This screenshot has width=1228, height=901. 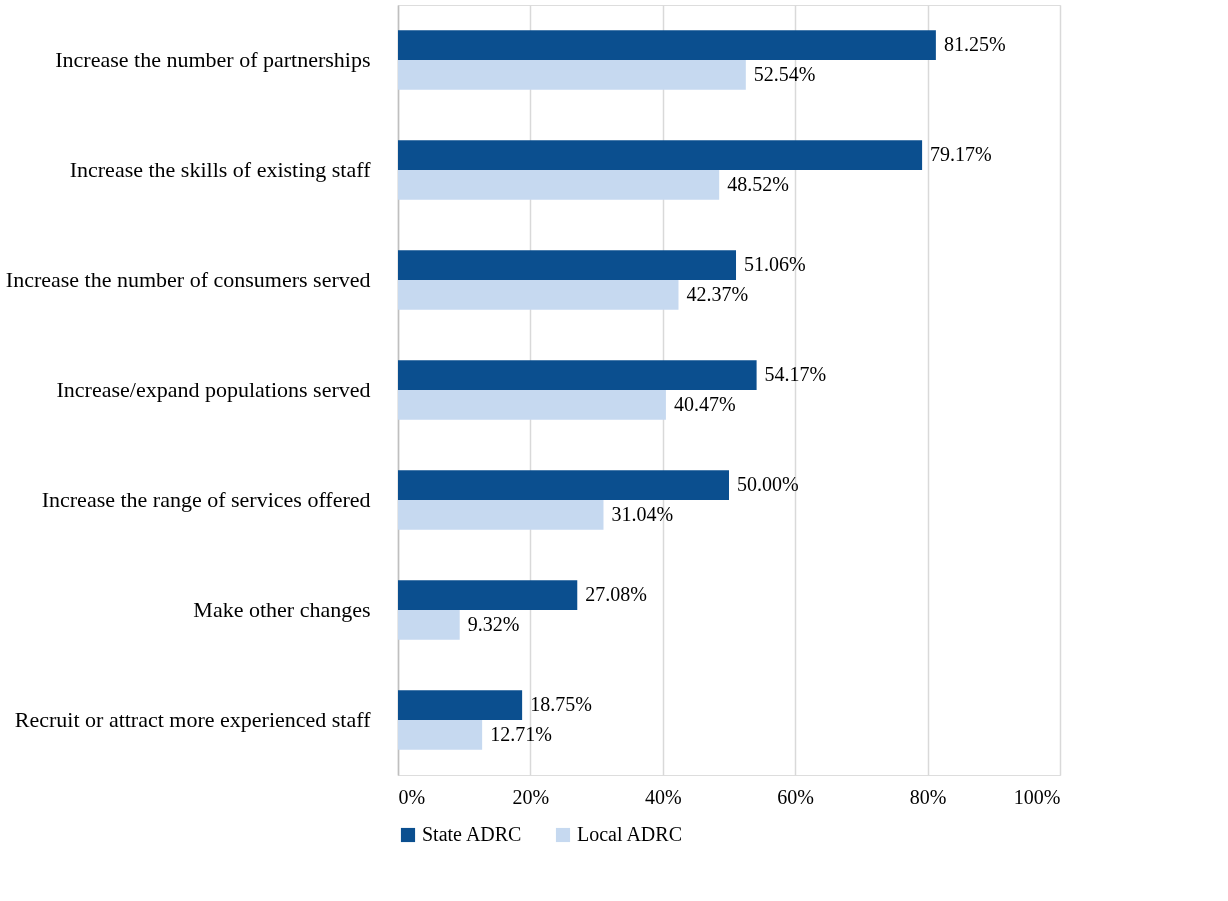 I want to click on x-tick-label: 80%, so click(x=928, y=796).